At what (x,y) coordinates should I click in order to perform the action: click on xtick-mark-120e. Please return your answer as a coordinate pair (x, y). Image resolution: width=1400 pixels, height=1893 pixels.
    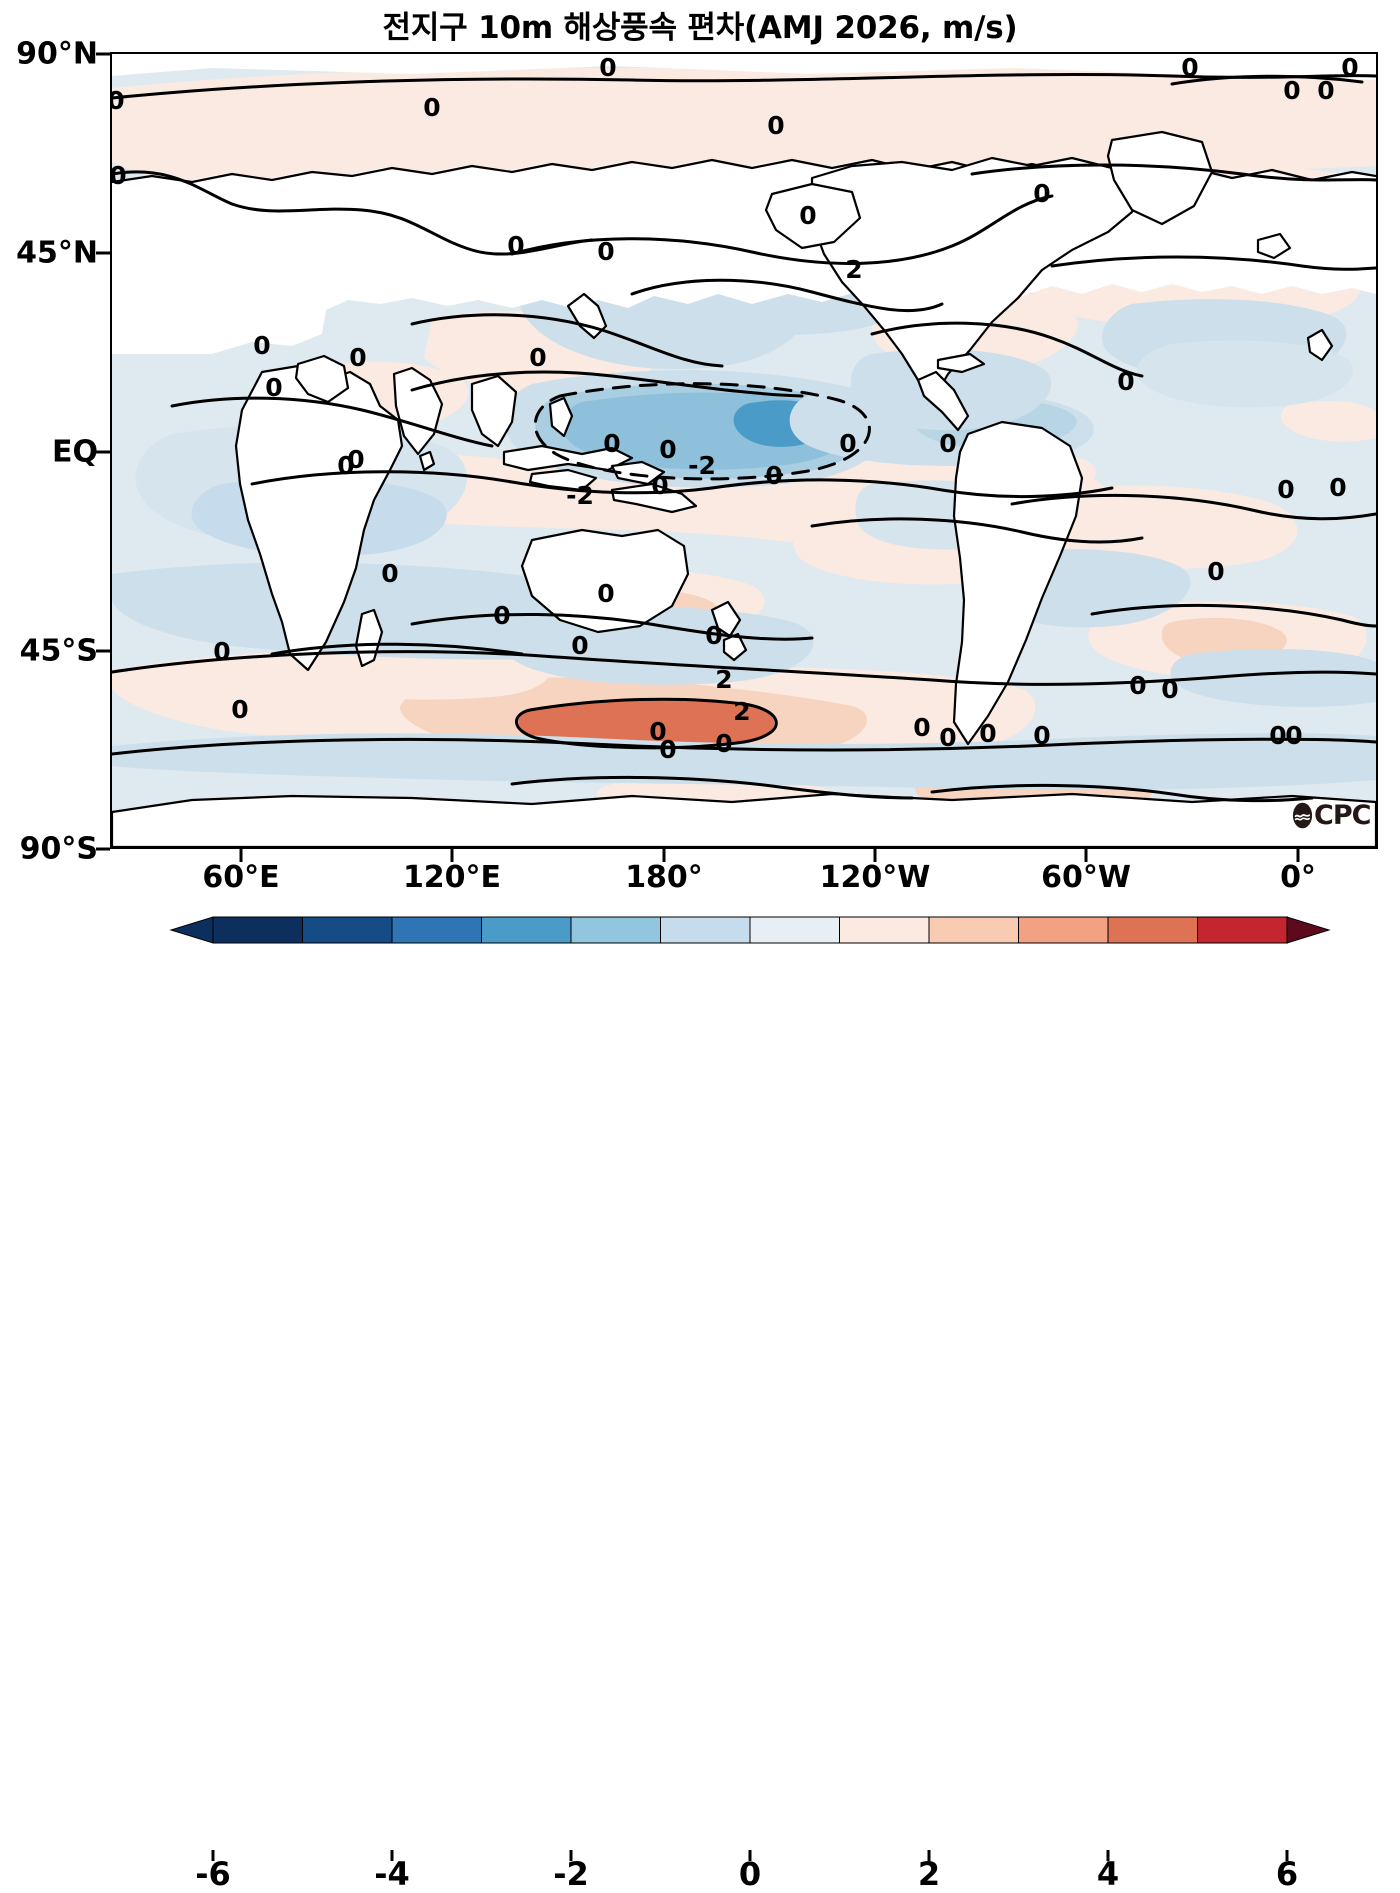
    Looking at the image, I should click on (452, 855).